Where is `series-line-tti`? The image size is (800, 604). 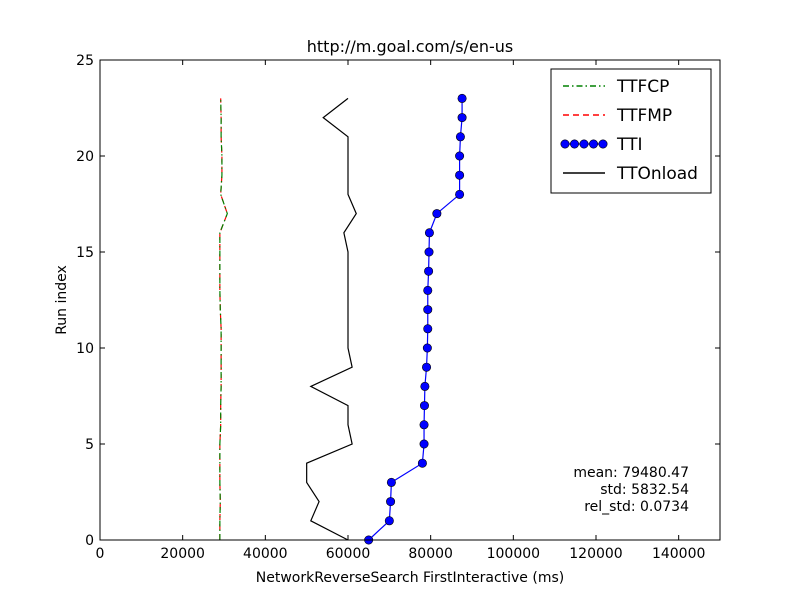
series-line-tti is located at coordinates (415, 319).